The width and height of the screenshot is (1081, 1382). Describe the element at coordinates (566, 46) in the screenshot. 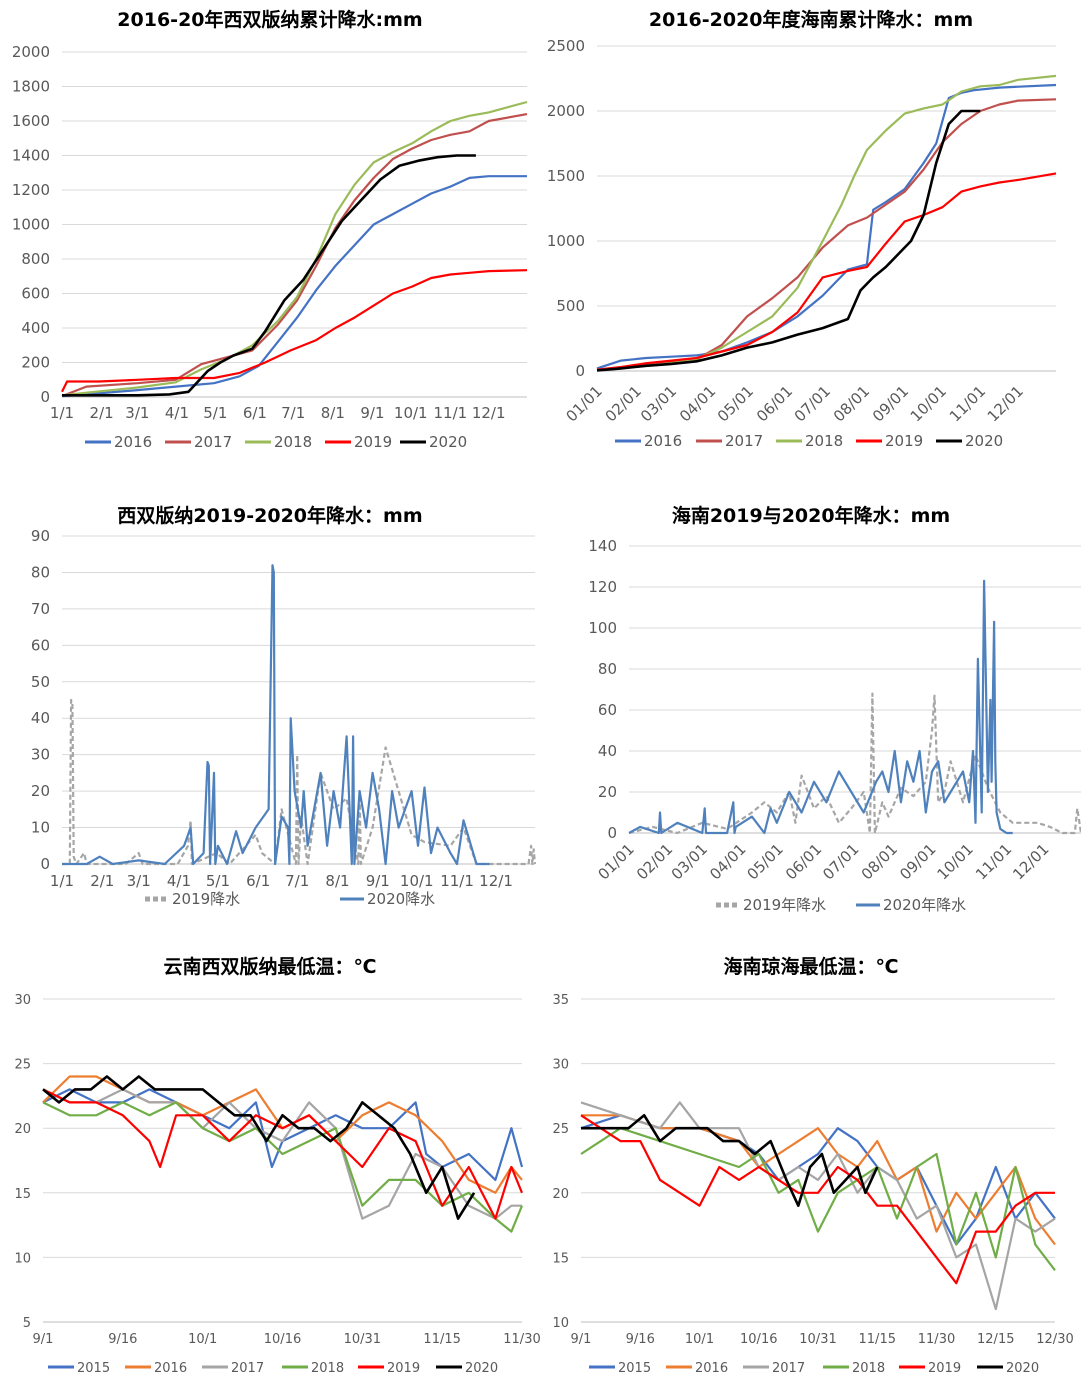

I see `y-tick-label: 2500` at that location.